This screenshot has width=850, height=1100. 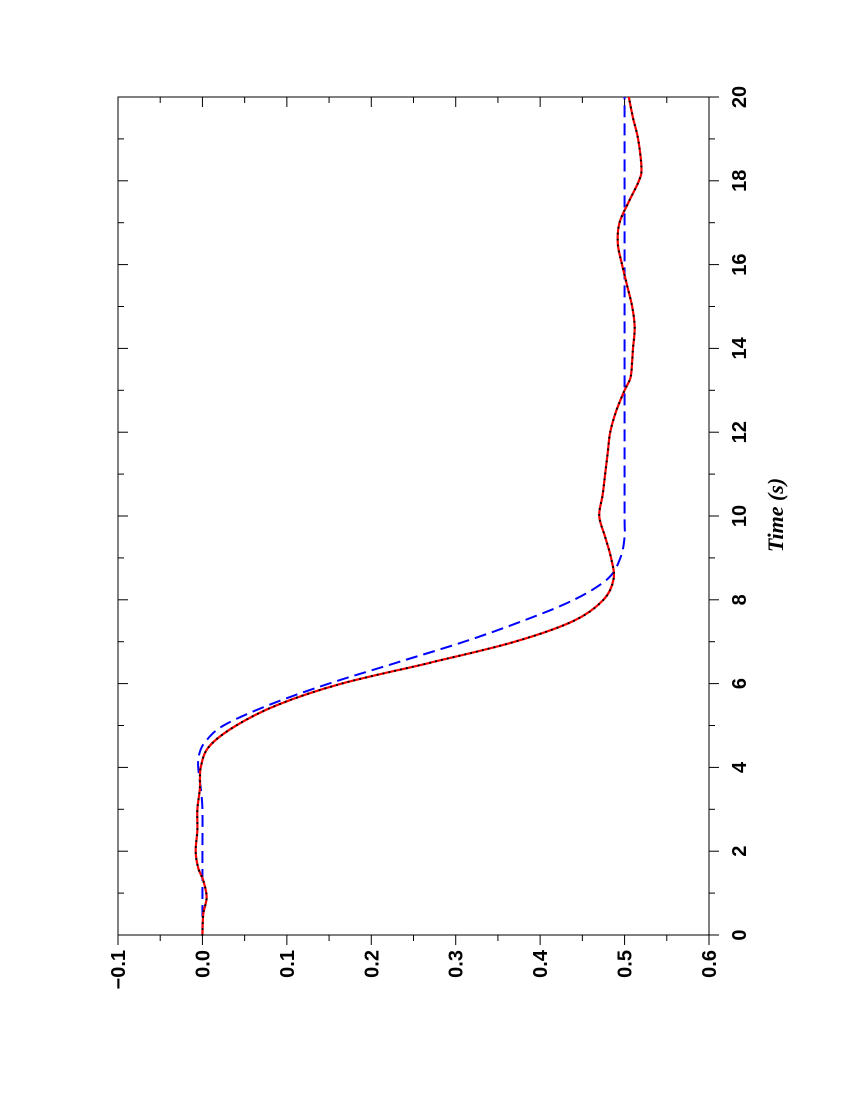 I want to click on y-tick-label: 0.2, so click(x=372, y=964).